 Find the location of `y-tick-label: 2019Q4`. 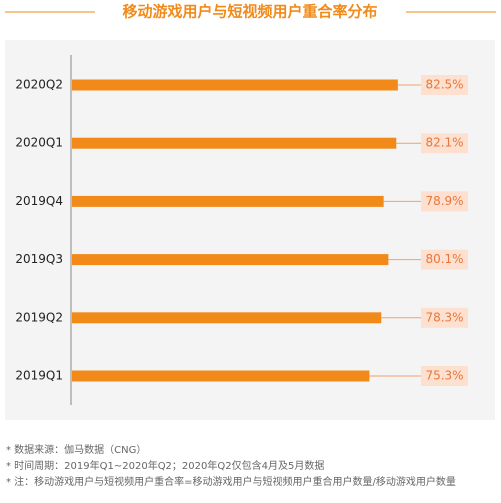

y-tick-label: 2019Q4 is located at coordinates (39, 201).